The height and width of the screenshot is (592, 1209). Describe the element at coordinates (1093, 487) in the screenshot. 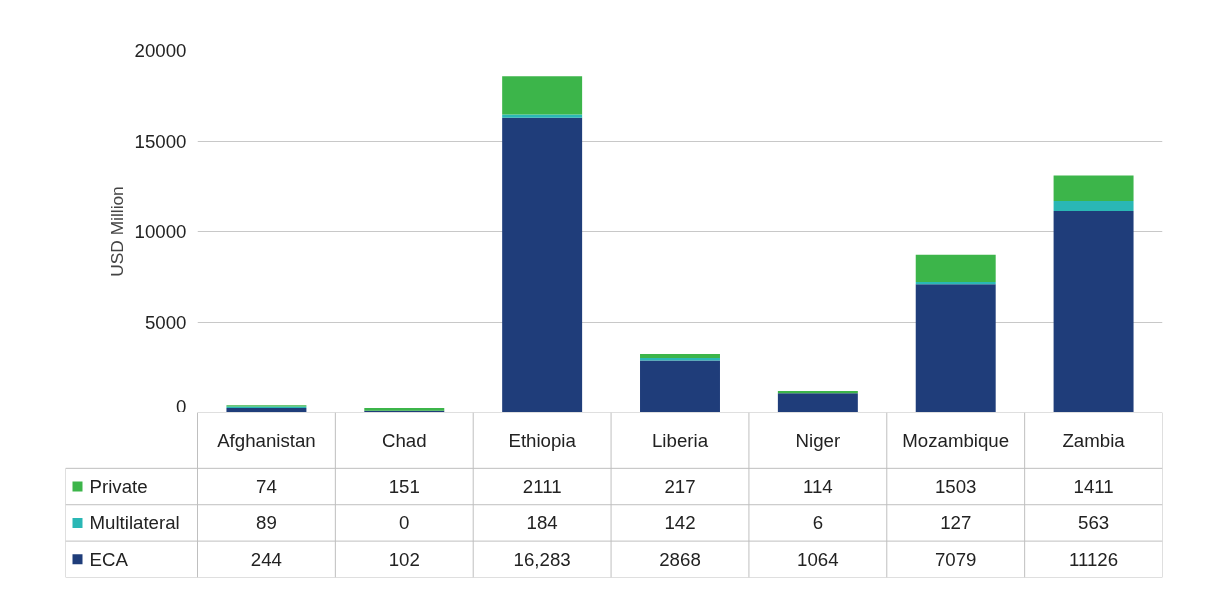

I see `data-label: 1411` at that location.